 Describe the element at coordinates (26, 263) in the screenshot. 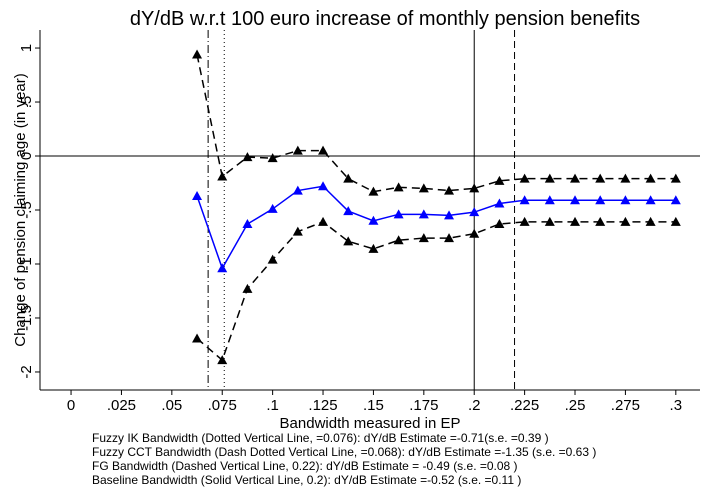

I see `y-tick-label: -1` at that location.